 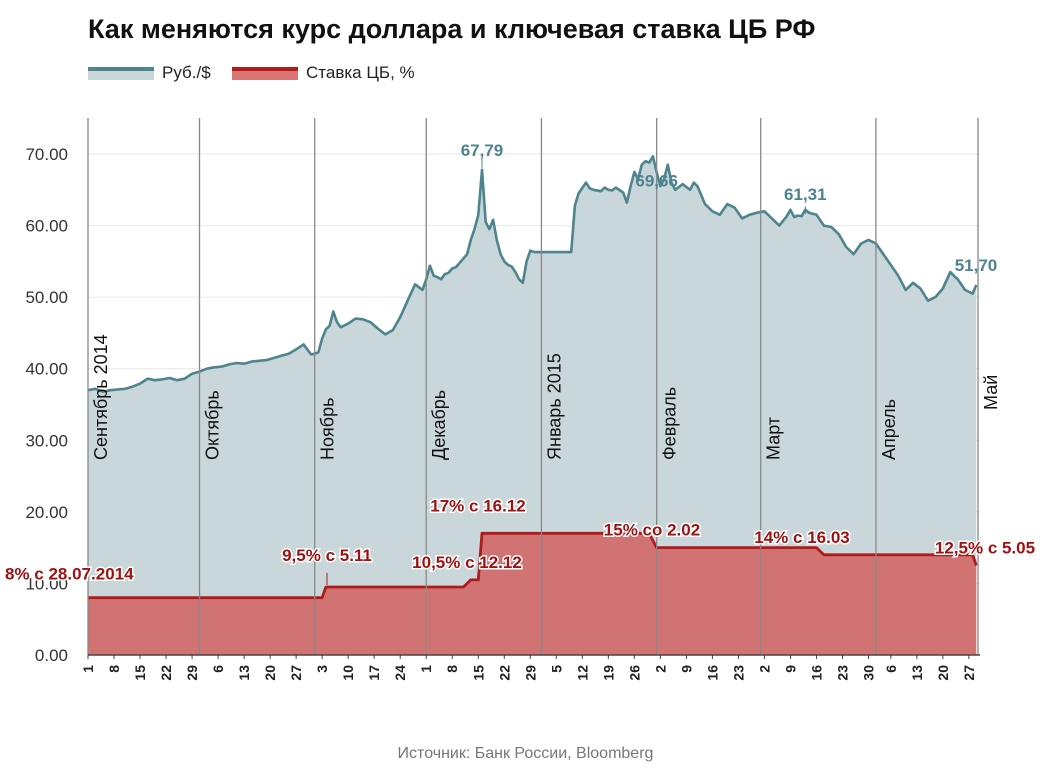 What do you see at coordinates (976, 265) in the screenshot?
I see `rub-annotation: 51,70` at bounding box center [976, 265].